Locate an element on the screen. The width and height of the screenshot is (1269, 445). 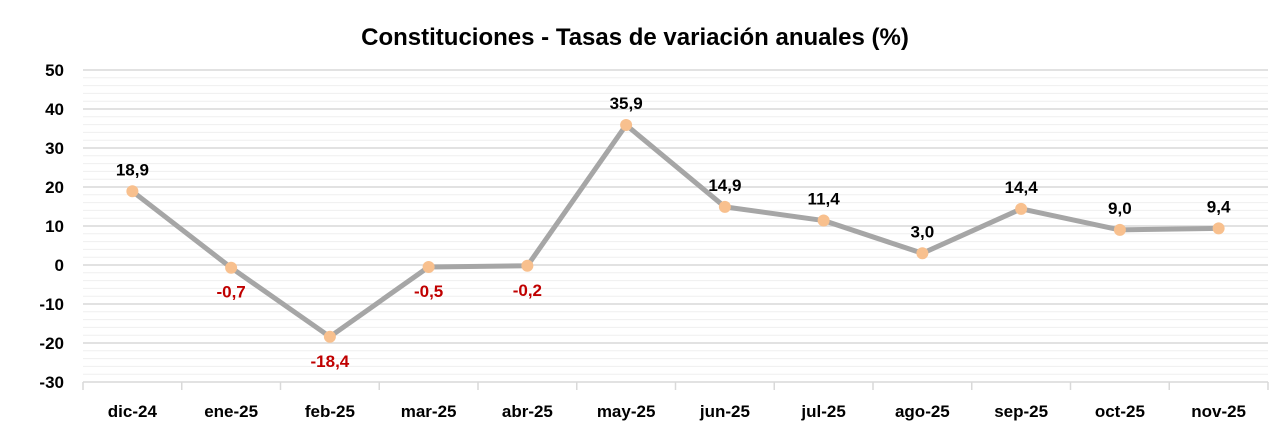
data-label: -18,4 is located at coordinates (330, 361).